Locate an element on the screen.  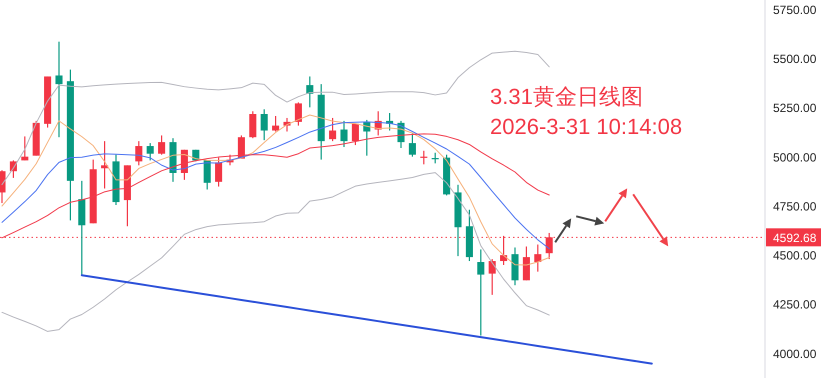
ytick: 4500.00 is located at coordinates (794, 255).